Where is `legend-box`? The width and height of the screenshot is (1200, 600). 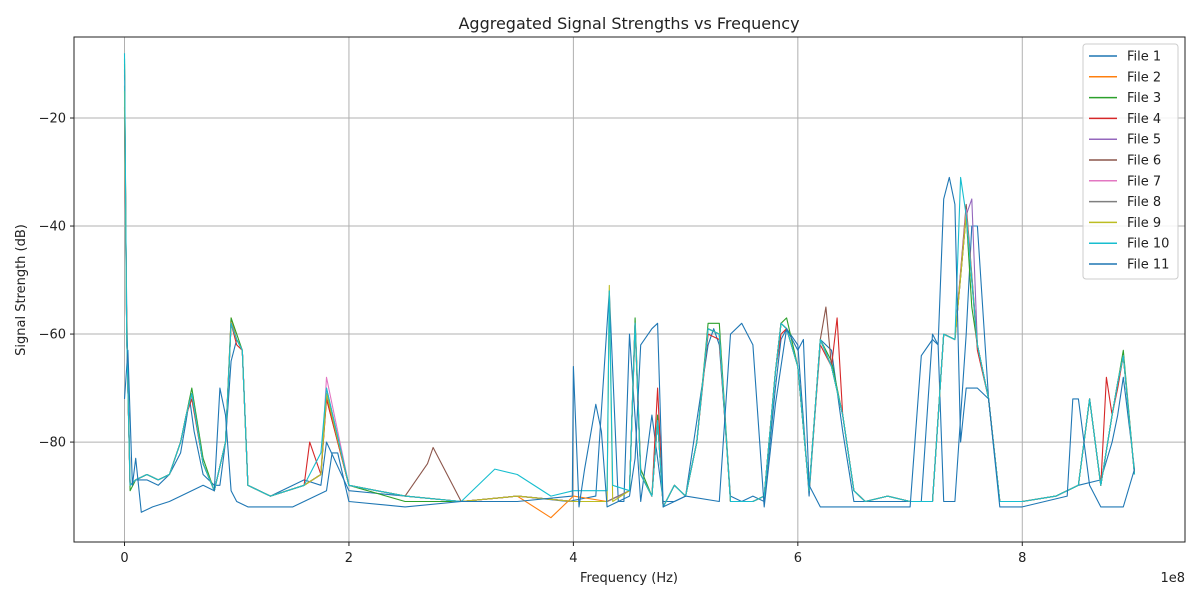
legend-box is located at coordinates (1130, 161).